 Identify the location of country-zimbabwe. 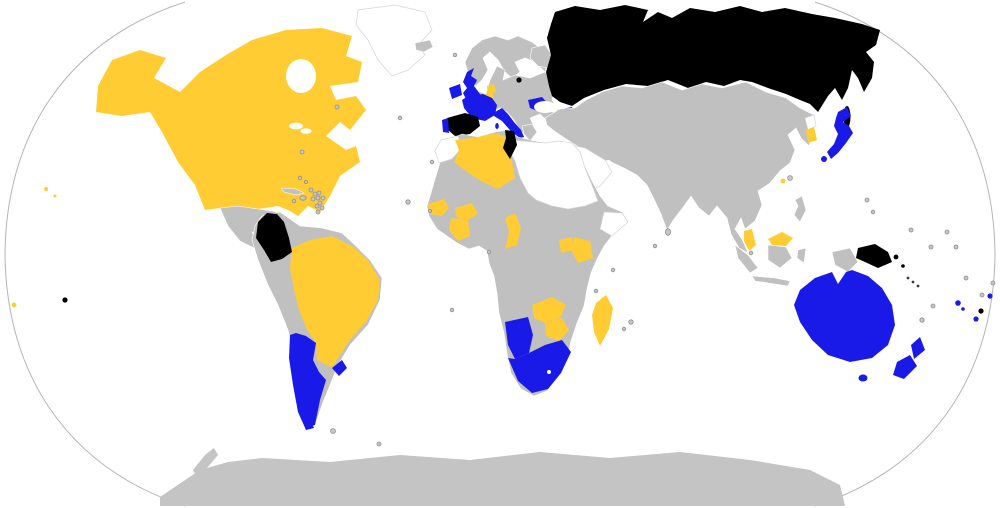
(557, 329).